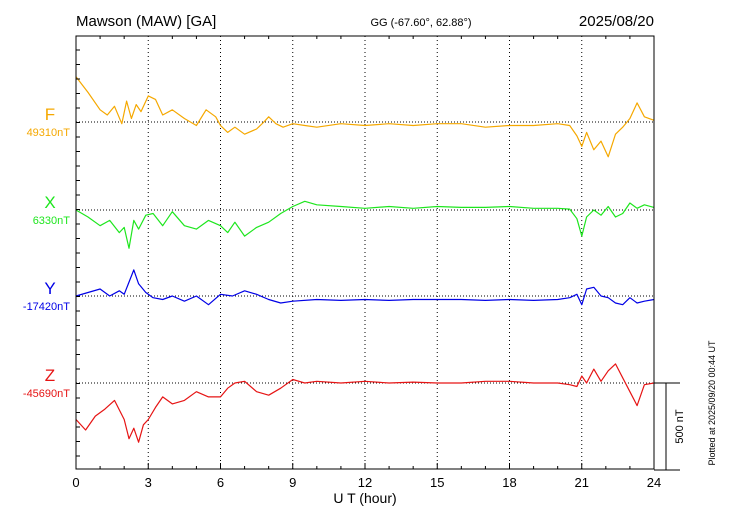  I want to click on series-labels: F 49310nT X 6330nT Y -17420nT Z -45690nT, so click(46, 252).